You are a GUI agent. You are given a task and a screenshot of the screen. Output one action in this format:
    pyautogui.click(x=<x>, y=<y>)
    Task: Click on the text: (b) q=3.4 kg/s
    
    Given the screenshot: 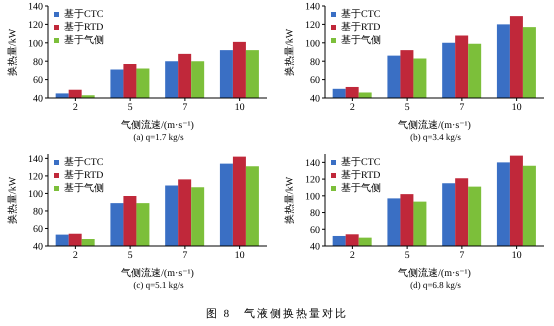 What is the action you would take?
    pyautogui.click(x=435, y=137)
    